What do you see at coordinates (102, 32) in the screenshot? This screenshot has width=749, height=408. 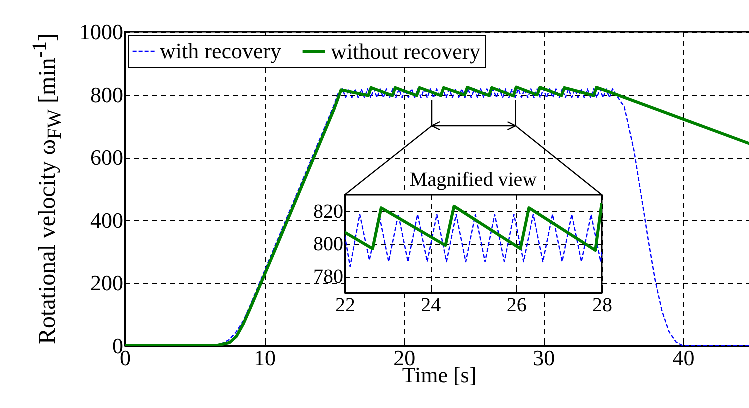 I see `y-tick-label: 1000` at bounding box center [102, 32].